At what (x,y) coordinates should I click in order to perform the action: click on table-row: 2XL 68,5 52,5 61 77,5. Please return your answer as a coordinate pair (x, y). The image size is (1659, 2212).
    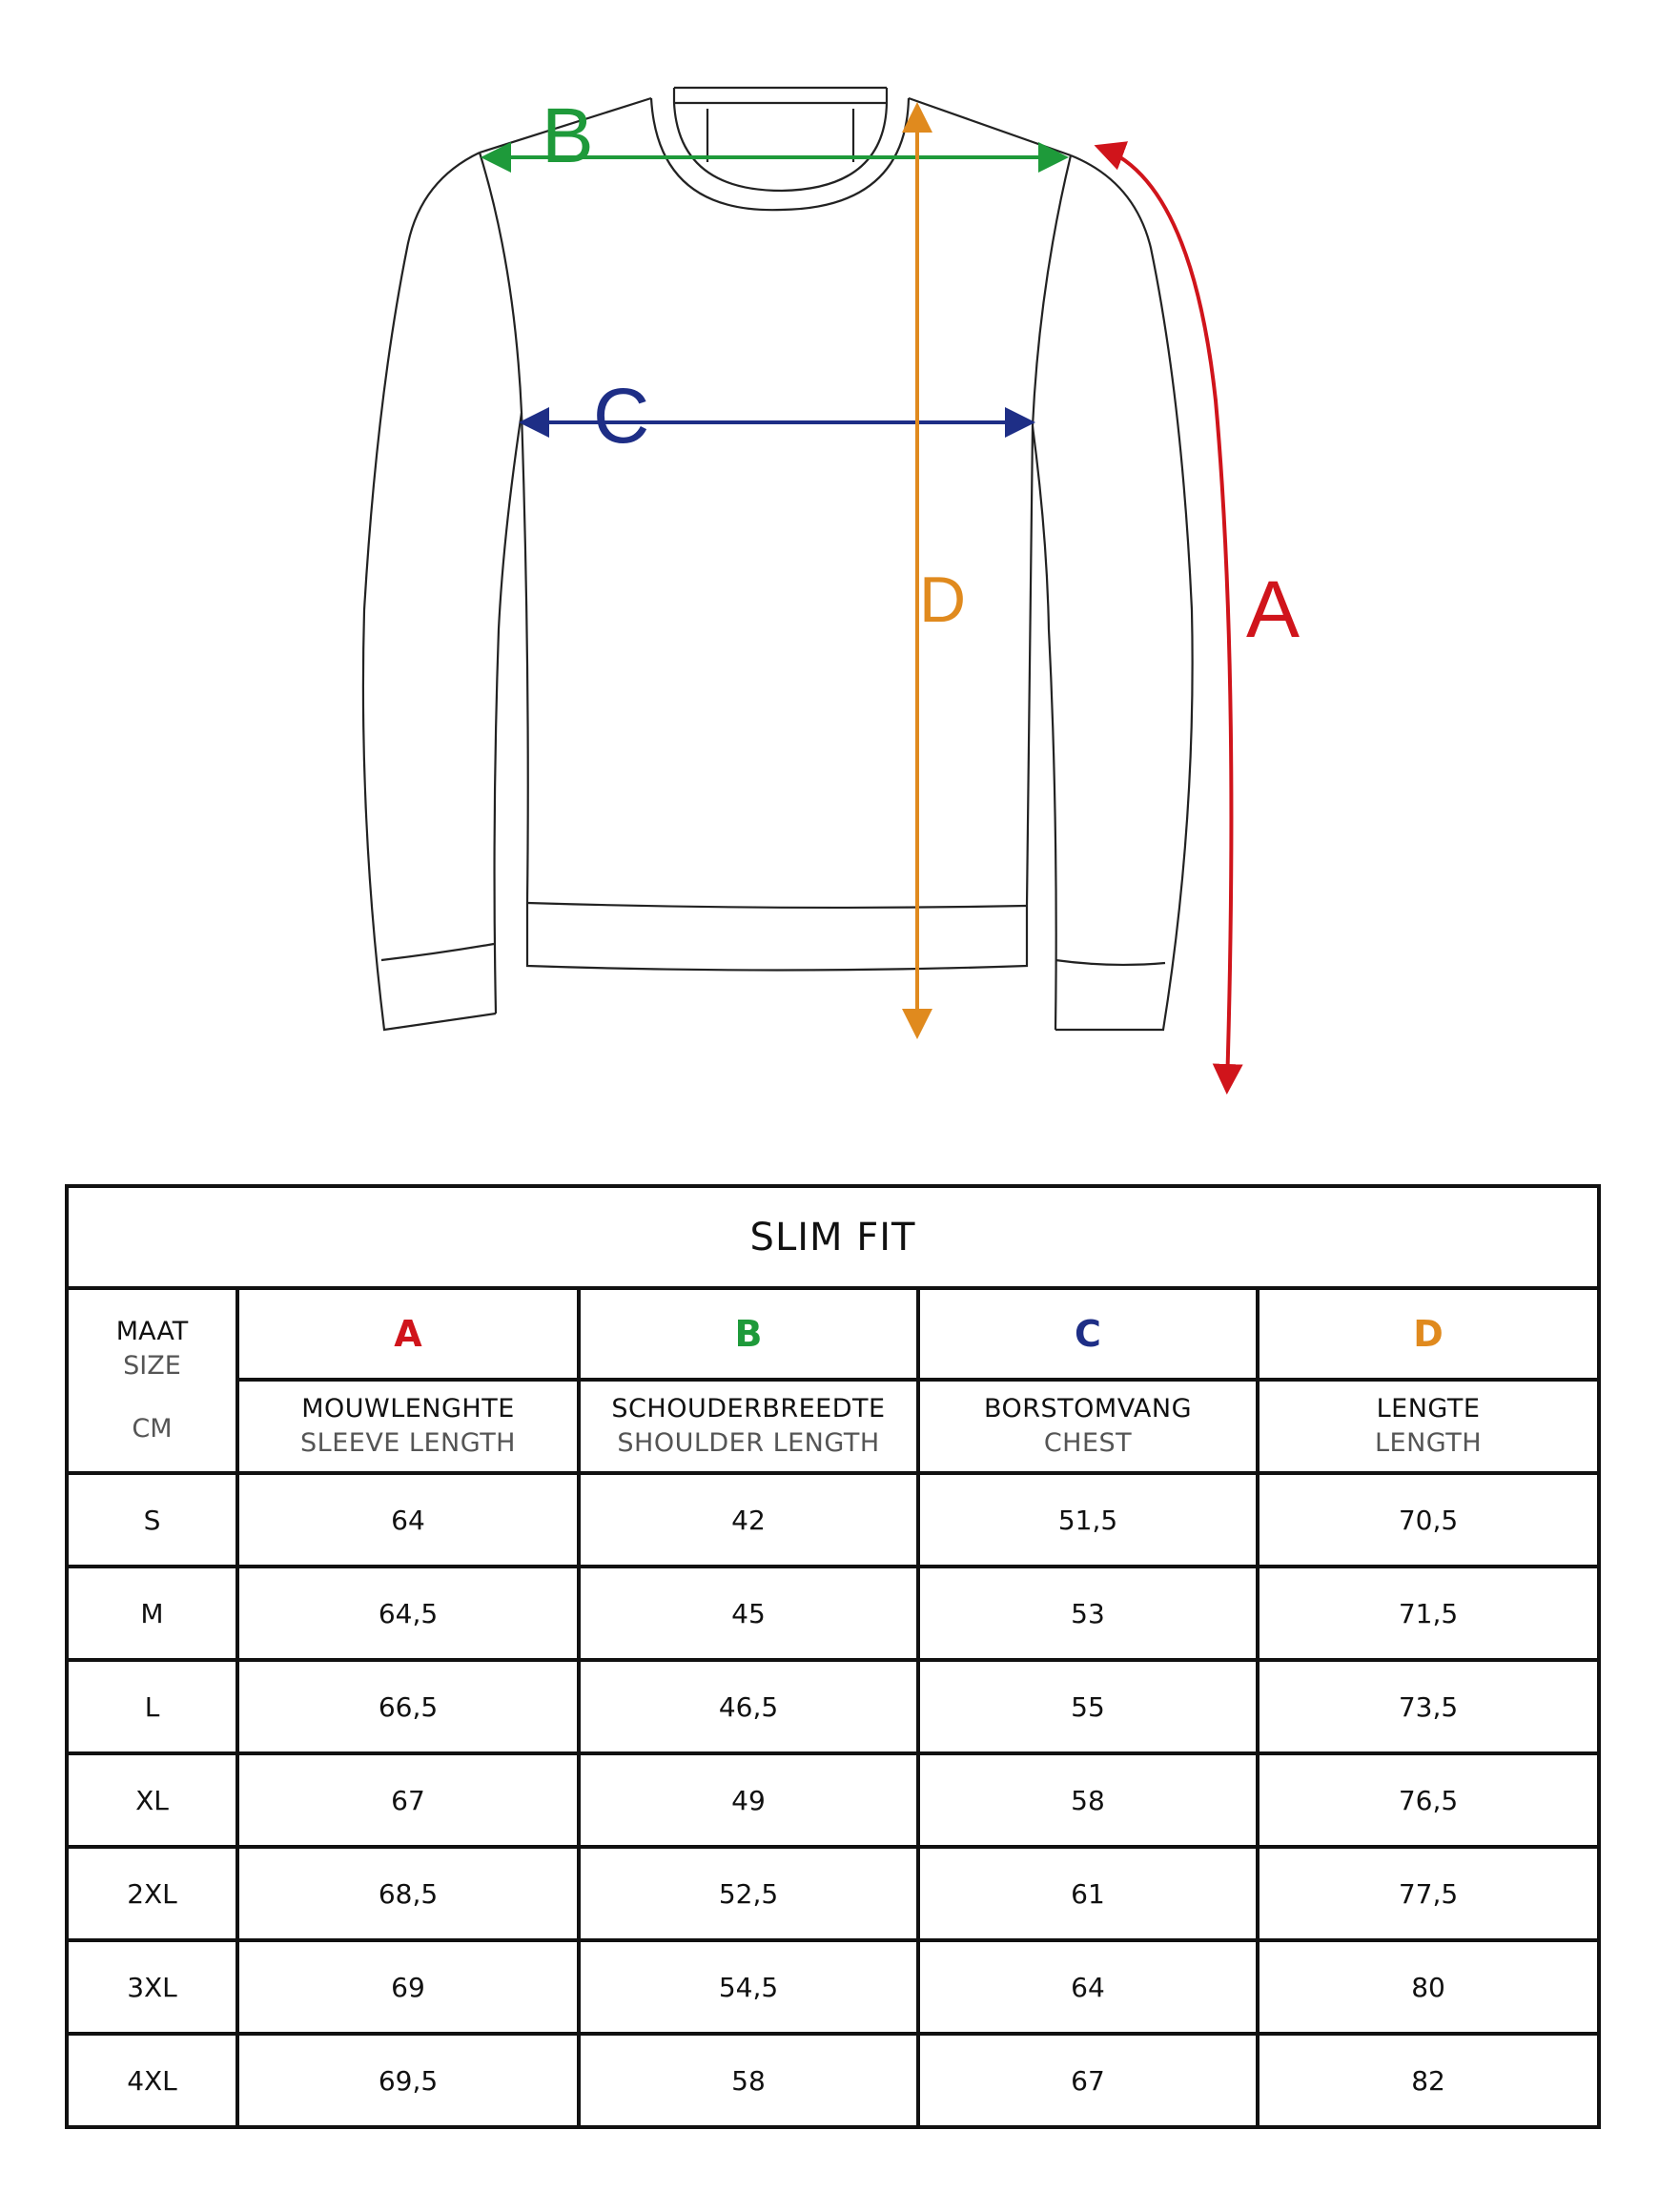
    Looking at the image, I should click on (833, 1893).